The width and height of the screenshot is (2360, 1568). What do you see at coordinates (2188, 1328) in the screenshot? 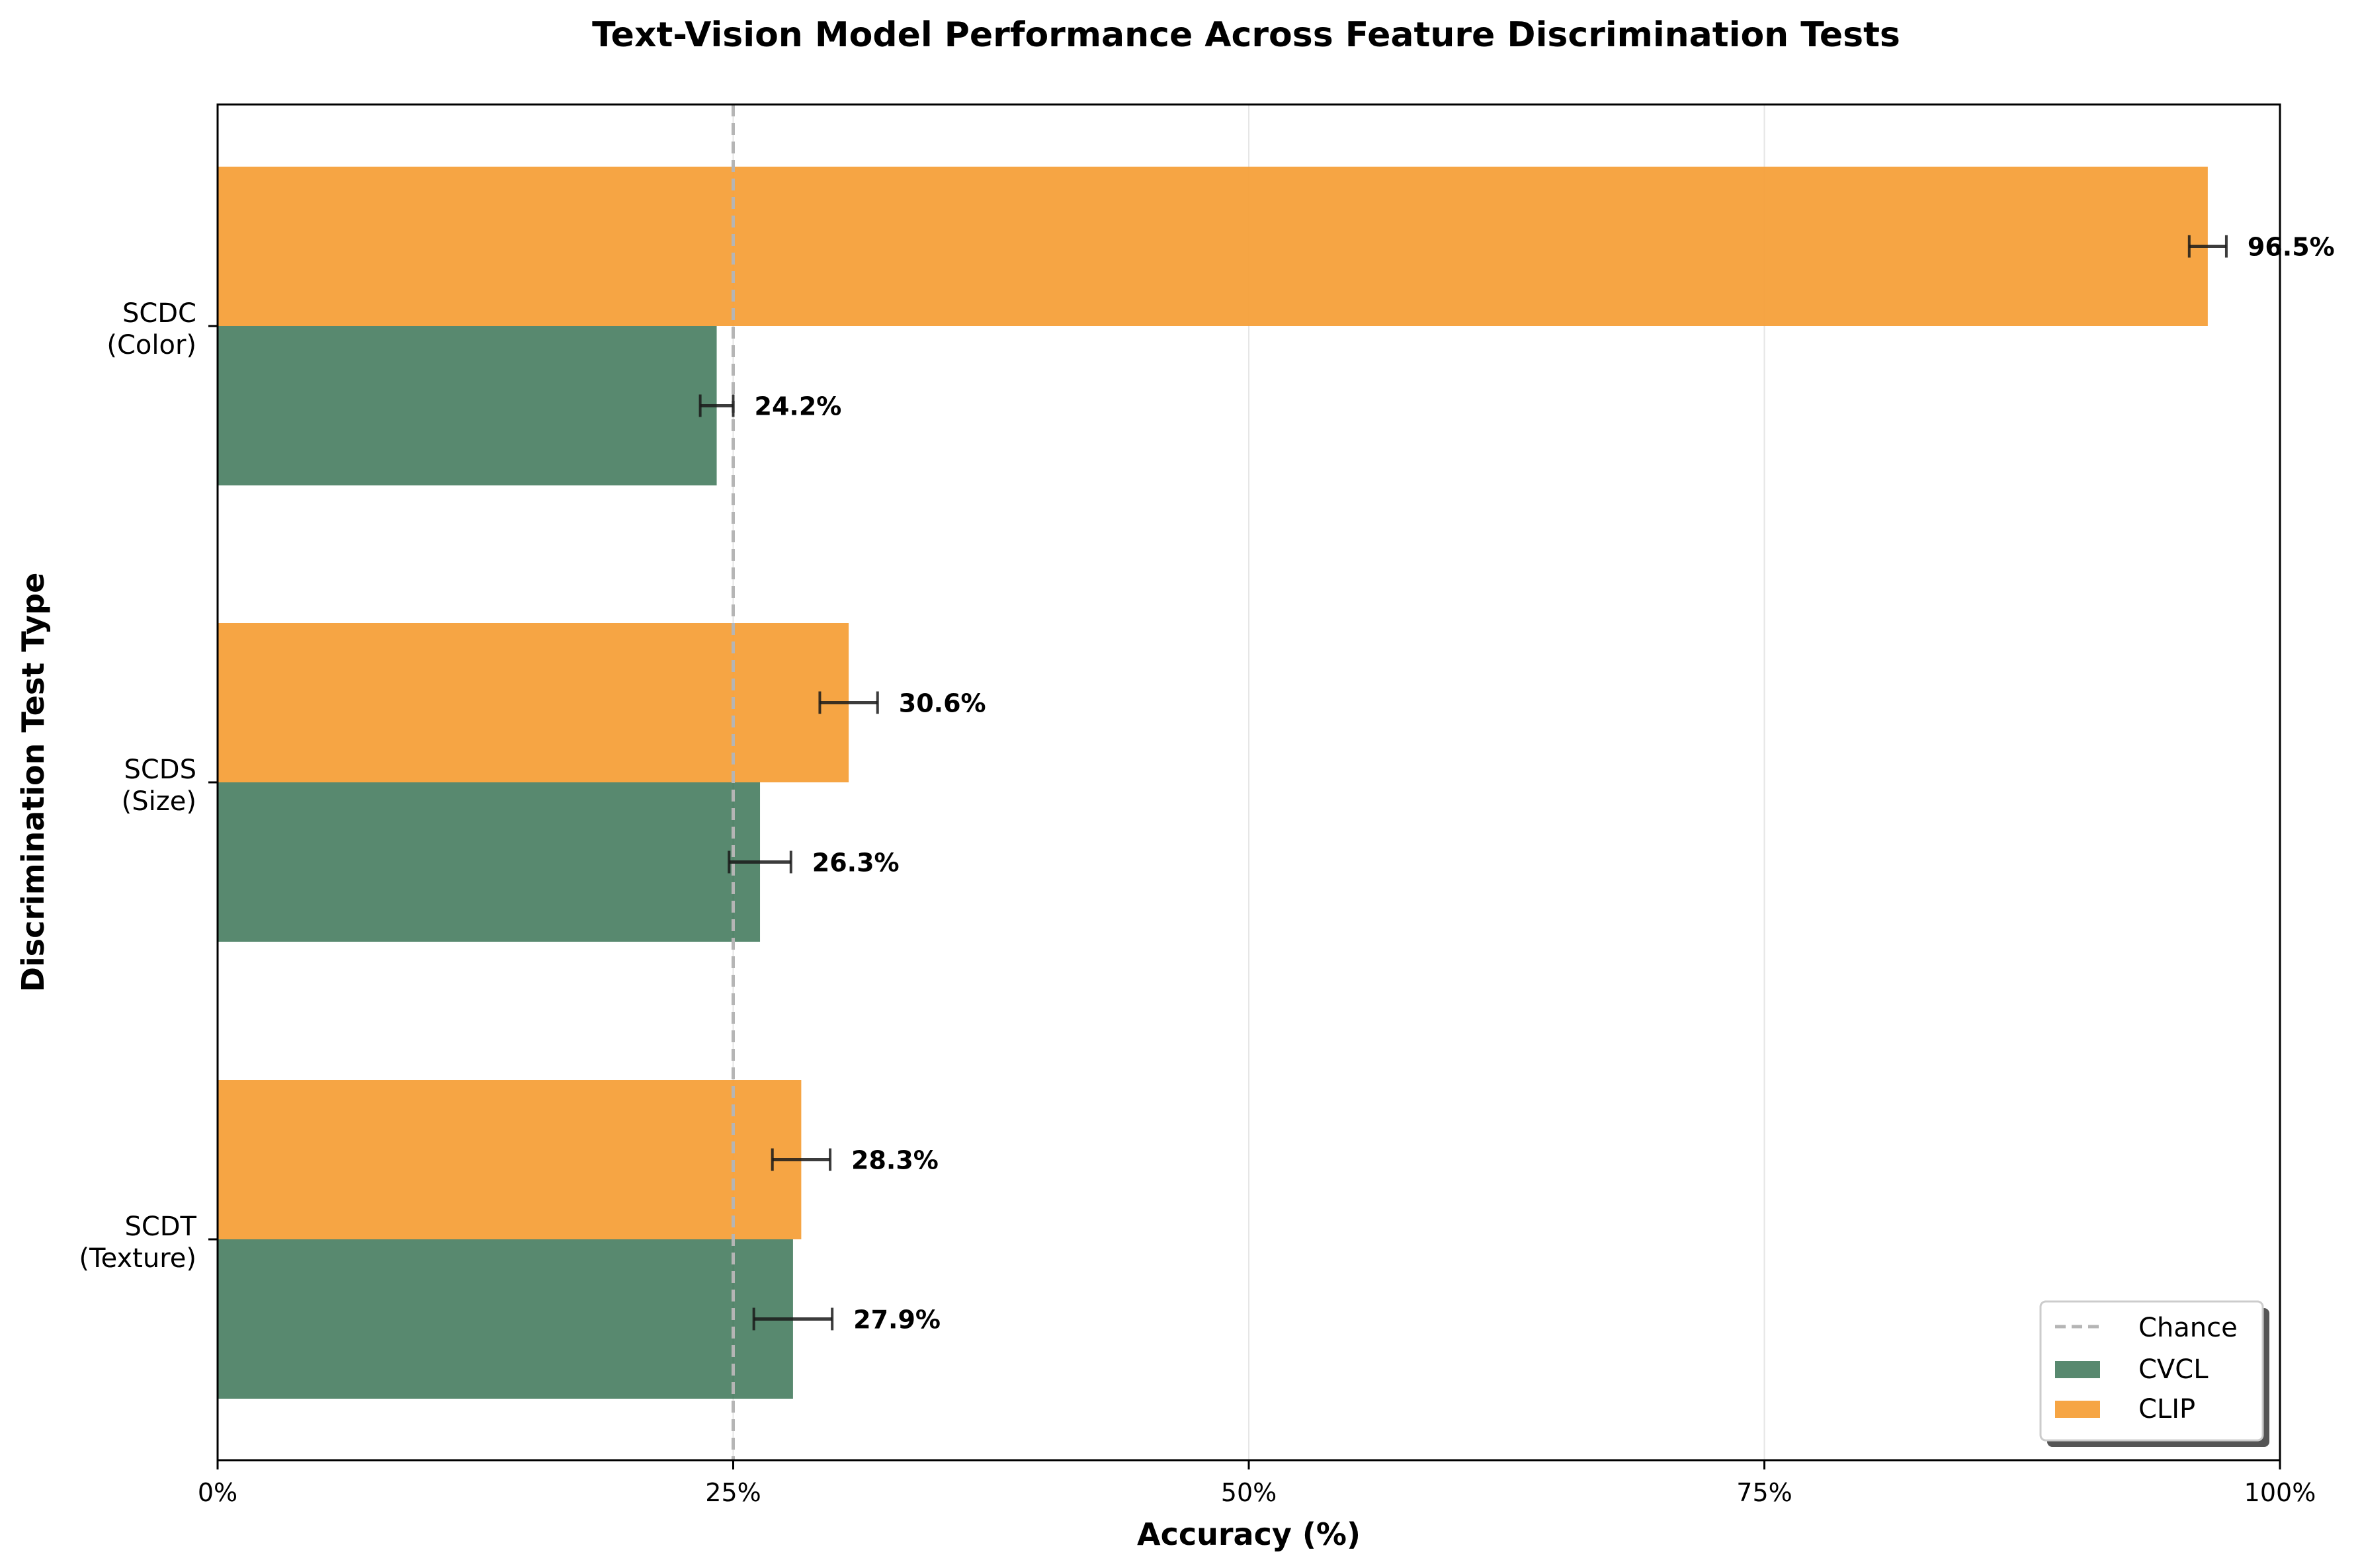
I see `legend-label-chance: Chance` at bounding box center [2188, 1328].